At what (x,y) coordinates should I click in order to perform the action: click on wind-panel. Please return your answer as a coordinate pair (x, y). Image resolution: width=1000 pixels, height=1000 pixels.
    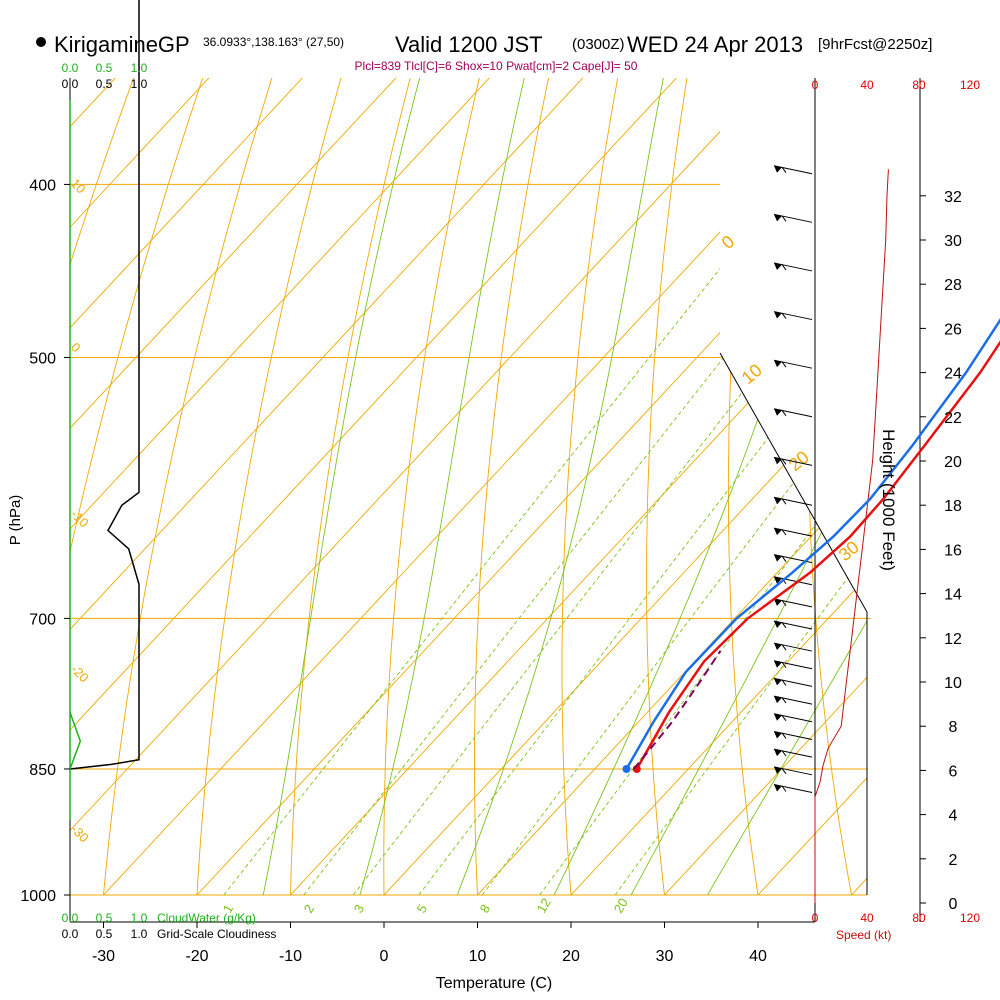
    Looking at the image, I should click on (831, 534).